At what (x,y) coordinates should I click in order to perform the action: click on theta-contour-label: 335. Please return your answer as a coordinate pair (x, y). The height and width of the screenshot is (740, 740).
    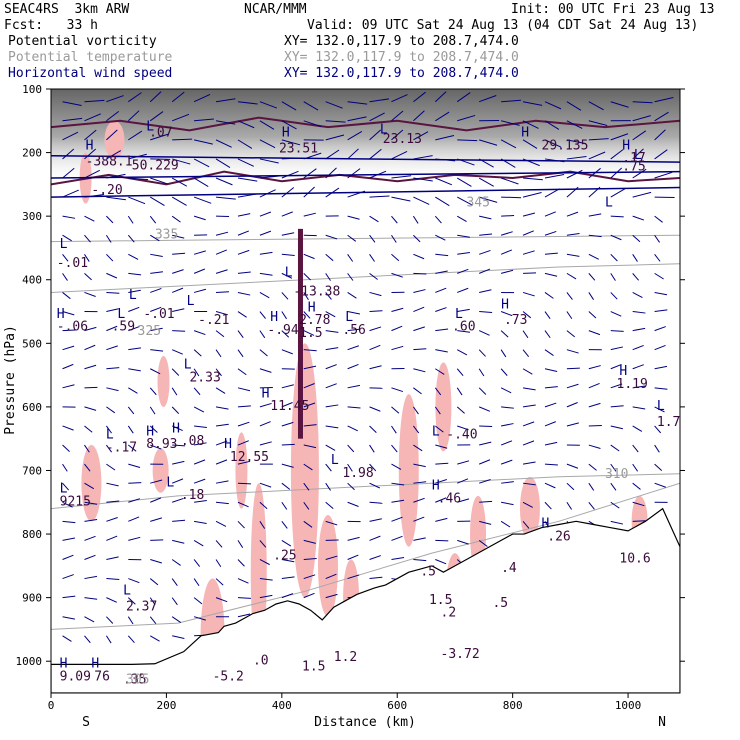
    Looking at the image, I should click on (166, 234).